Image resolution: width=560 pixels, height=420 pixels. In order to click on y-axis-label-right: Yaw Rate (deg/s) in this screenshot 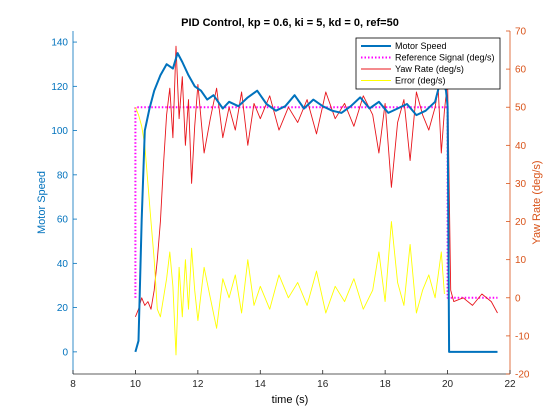, I will do `click(537, 202)`.